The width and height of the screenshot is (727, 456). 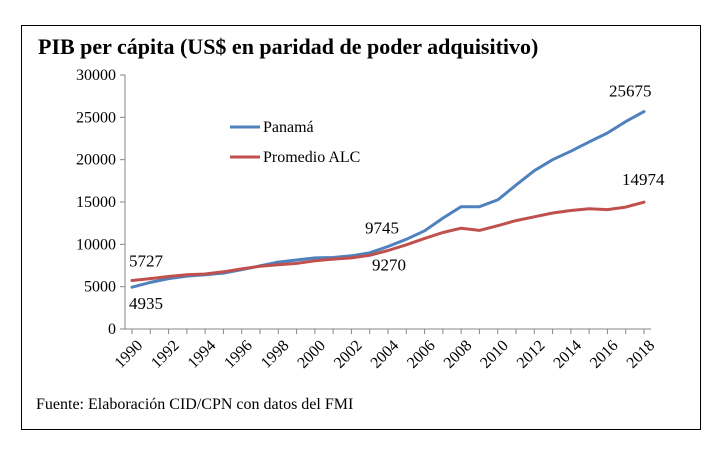 What do you see at coordinates (146, 261) in the screenshot?
I see `data-label: 5727` at bounding box center [146, 261].